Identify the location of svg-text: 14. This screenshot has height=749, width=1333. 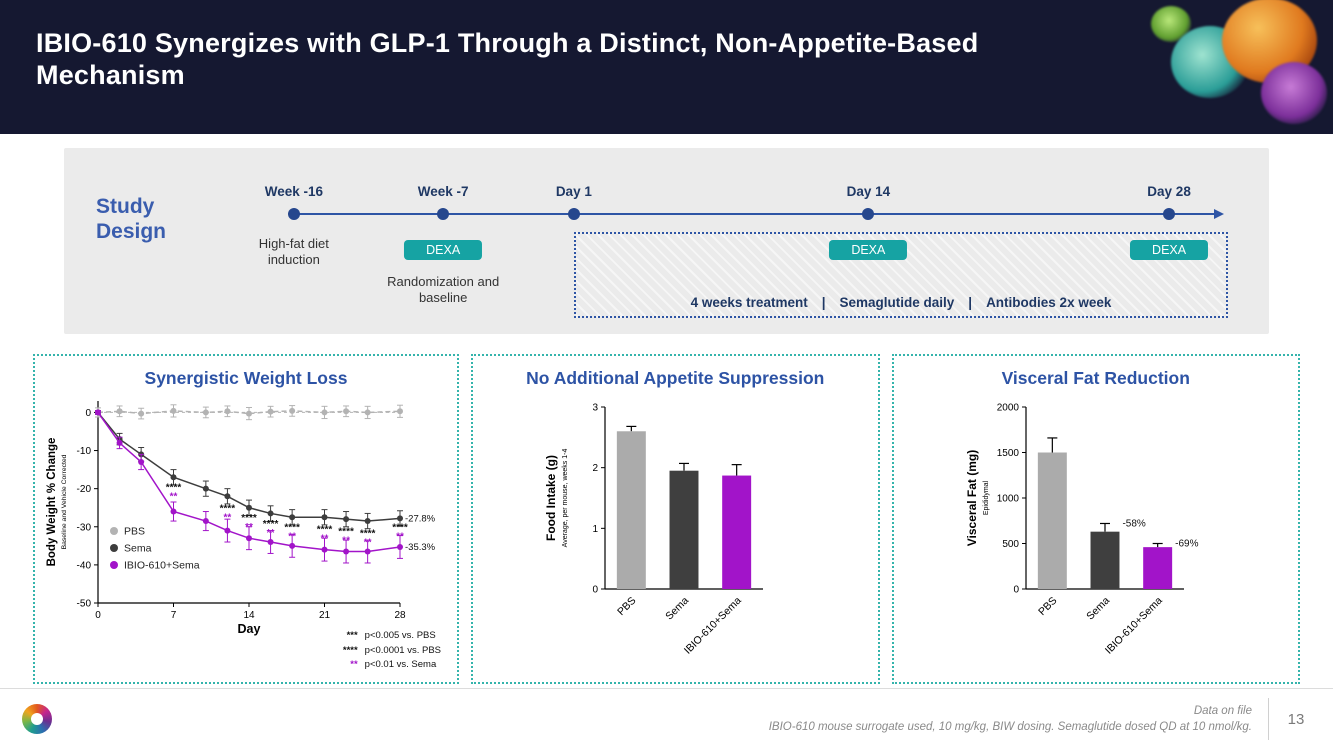
(249, 615).